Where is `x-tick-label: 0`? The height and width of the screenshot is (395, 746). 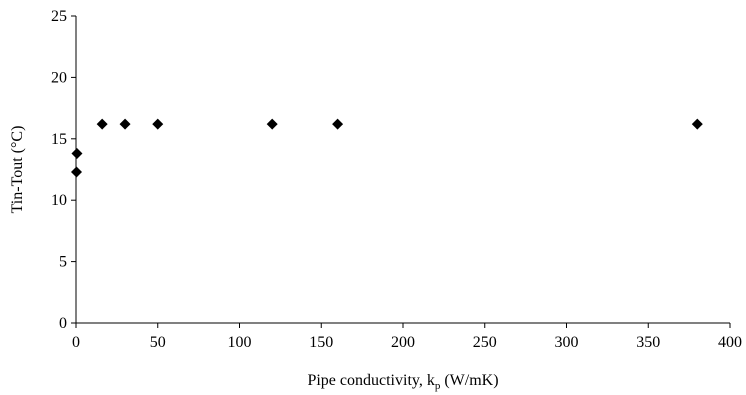 x-tick-label: 0 is located at coordinates (76, 342).